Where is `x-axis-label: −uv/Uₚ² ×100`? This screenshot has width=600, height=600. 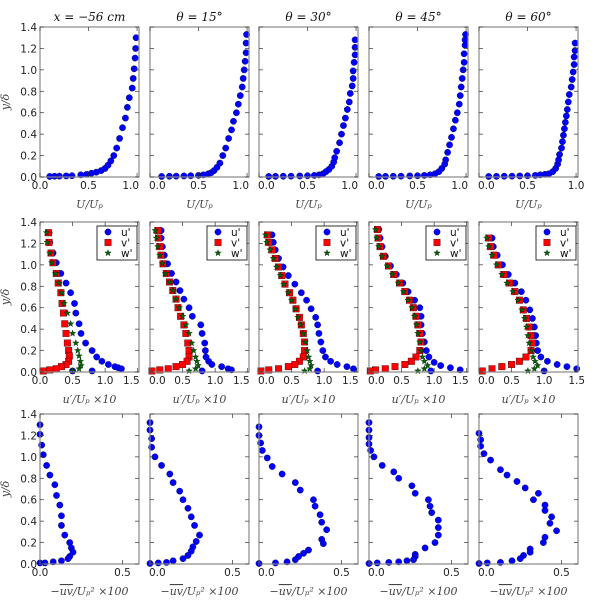
x-axis-label: −uv/Uₚ² ×100 is located at coordinates (528, 591).